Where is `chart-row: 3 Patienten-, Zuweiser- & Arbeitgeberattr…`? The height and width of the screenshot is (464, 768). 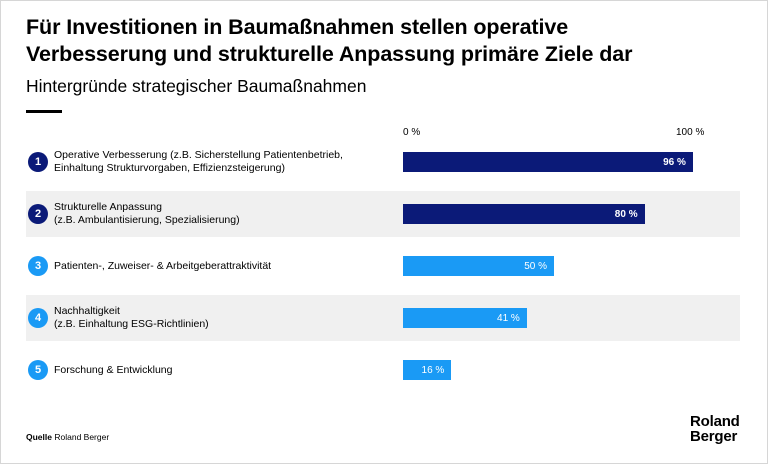
chart-row: 3 Patienten-, Zuweiser- & Arbeitgeberattr… is located at coordinates (383, 266).